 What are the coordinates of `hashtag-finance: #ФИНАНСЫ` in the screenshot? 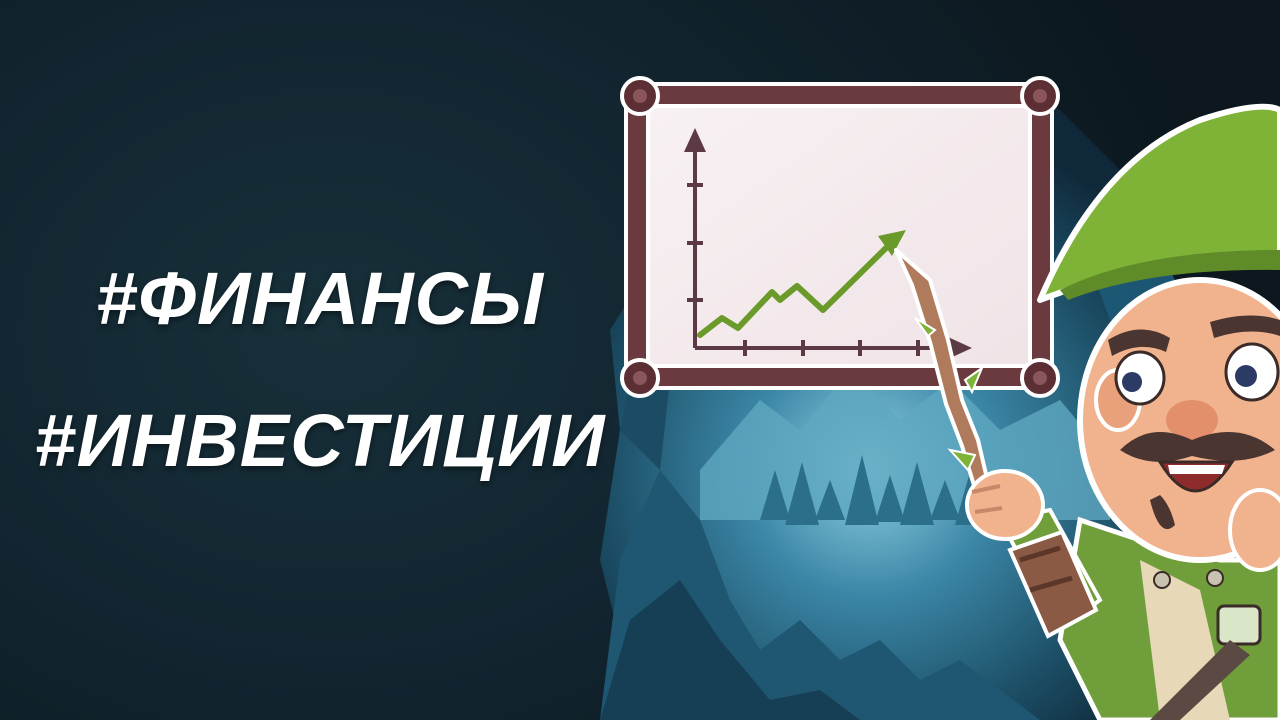 It's located at (320, 298).